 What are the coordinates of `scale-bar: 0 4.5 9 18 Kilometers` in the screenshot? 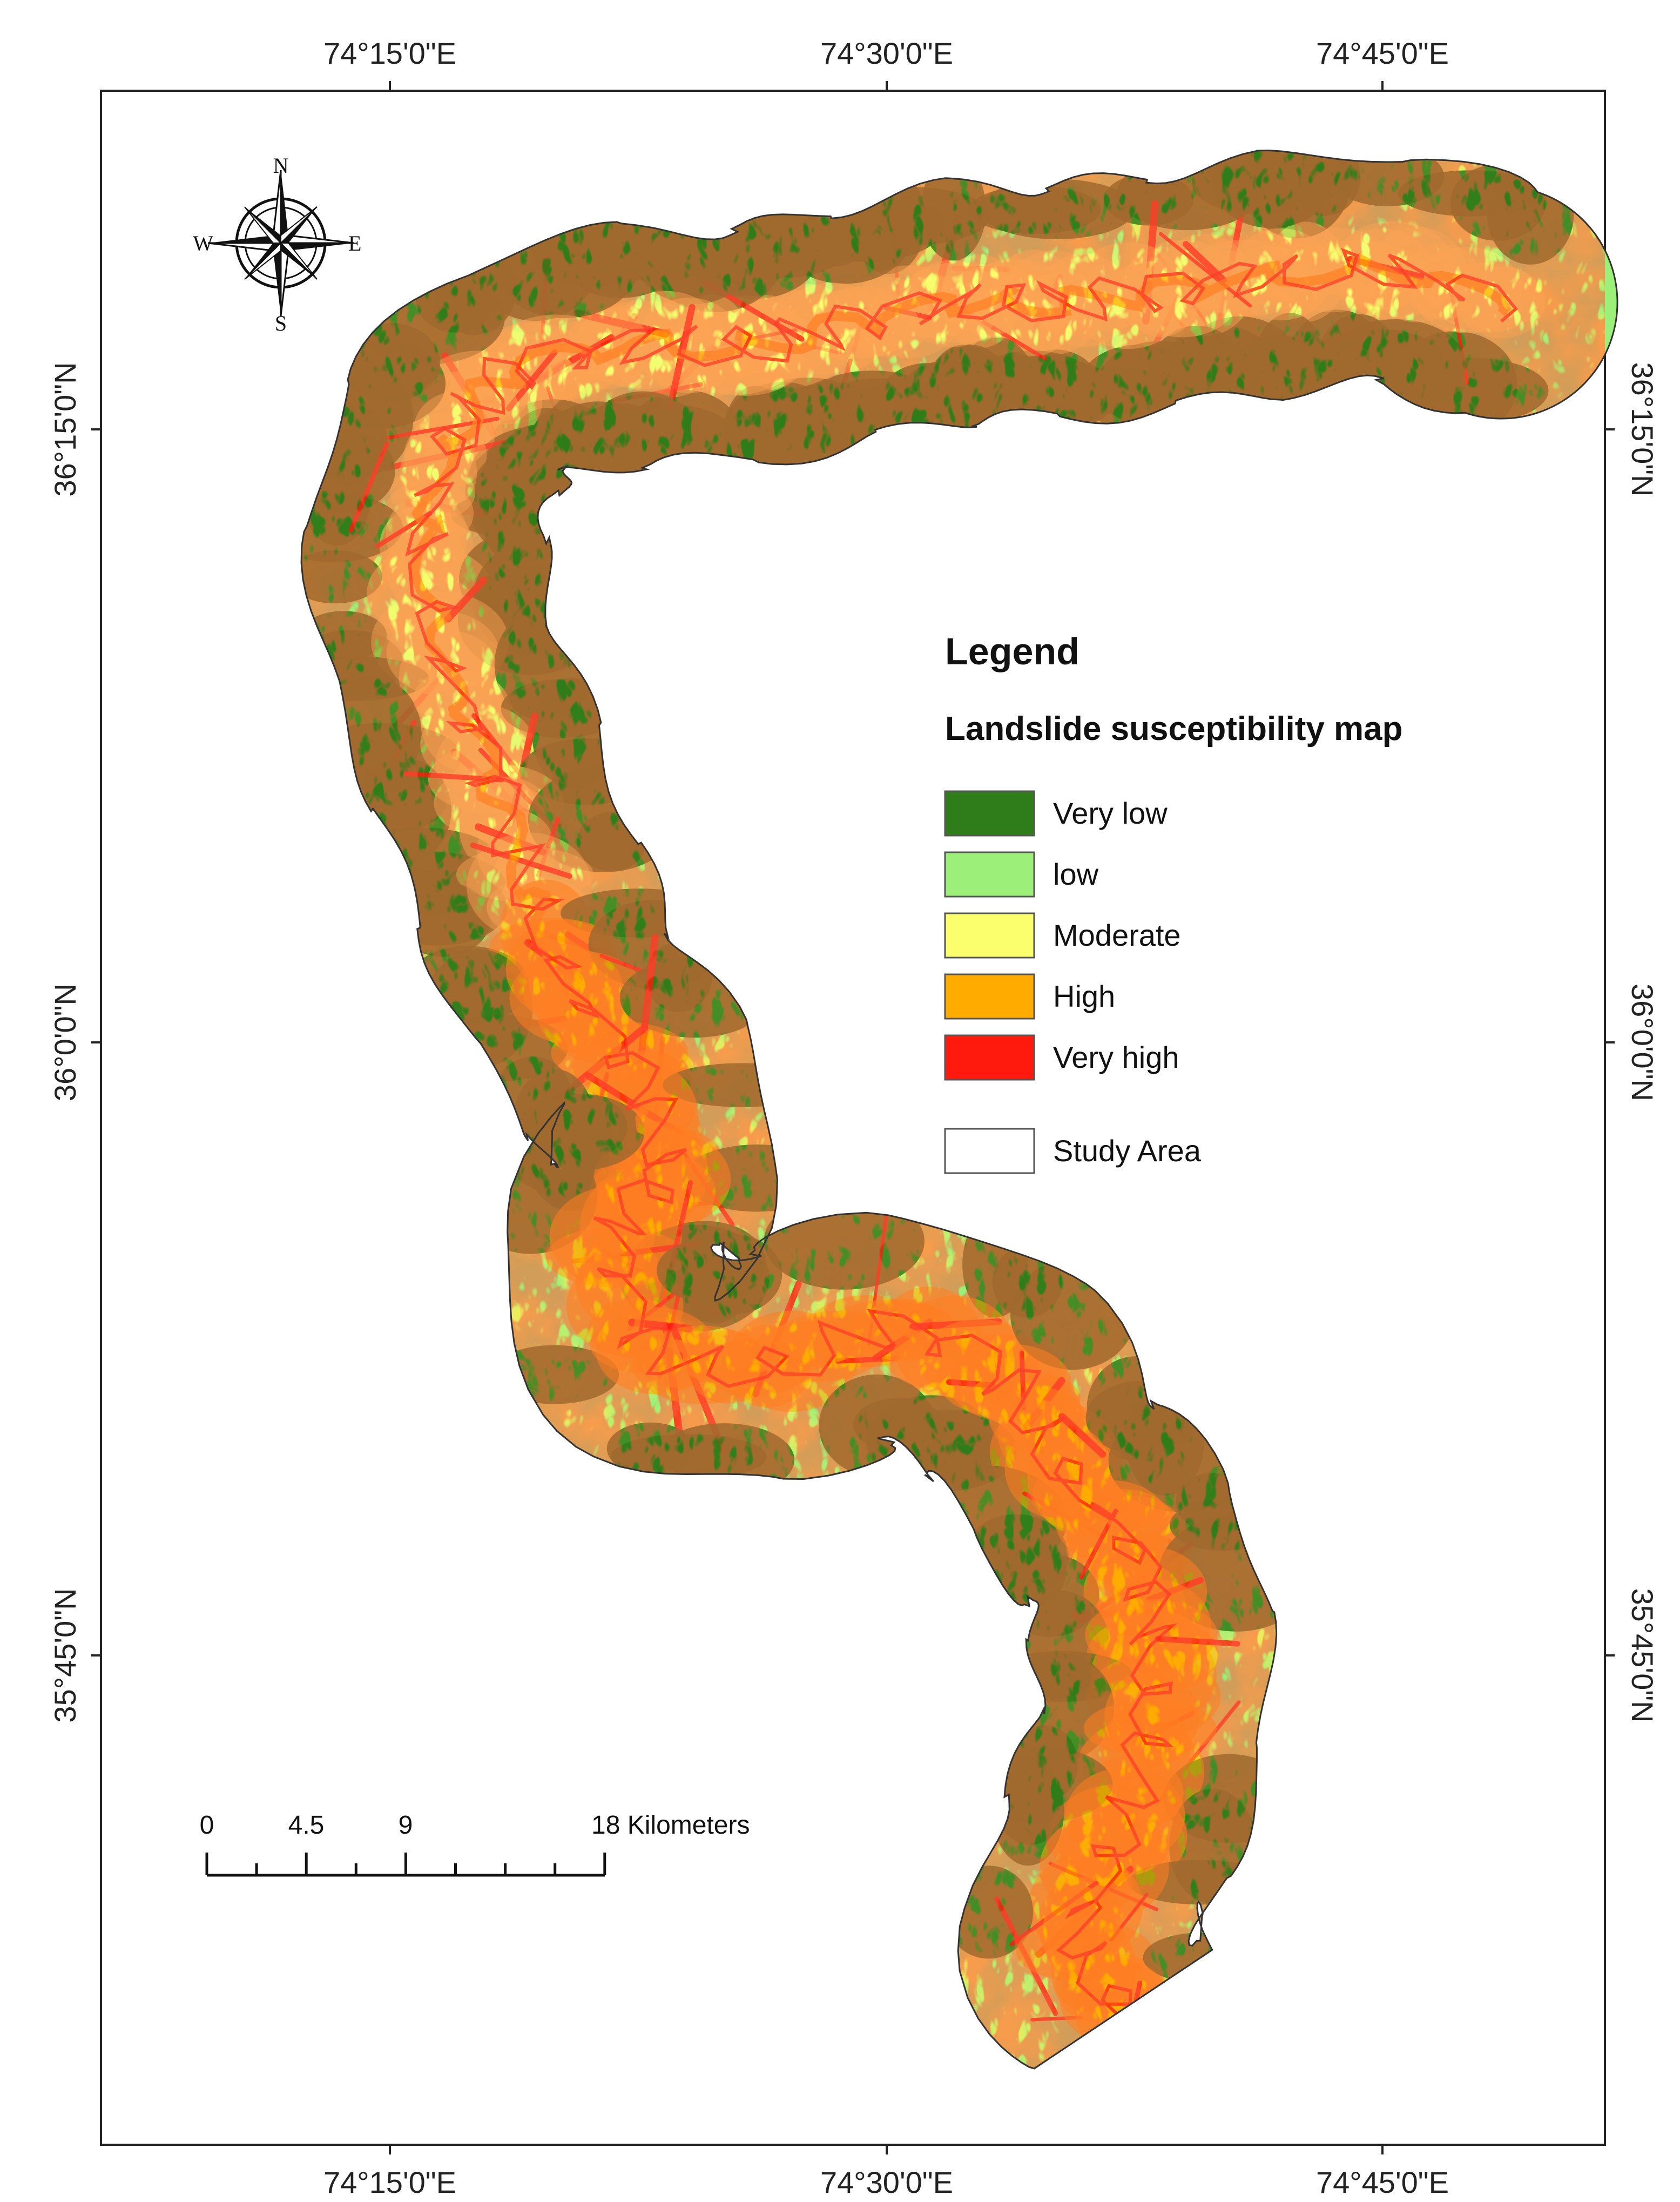 It's located at (475, 1844).